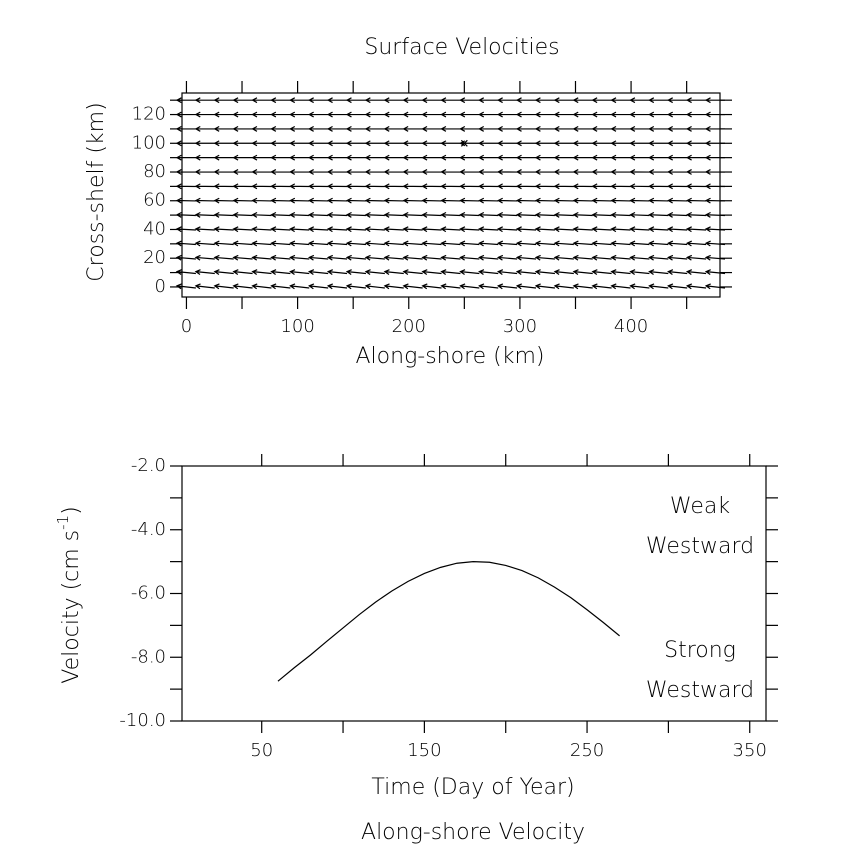 This screenshot has width=856, height=859. Describe the element at coordinates (154, 200) in the screenshot. I see `y-tick-label: 60` at that location.